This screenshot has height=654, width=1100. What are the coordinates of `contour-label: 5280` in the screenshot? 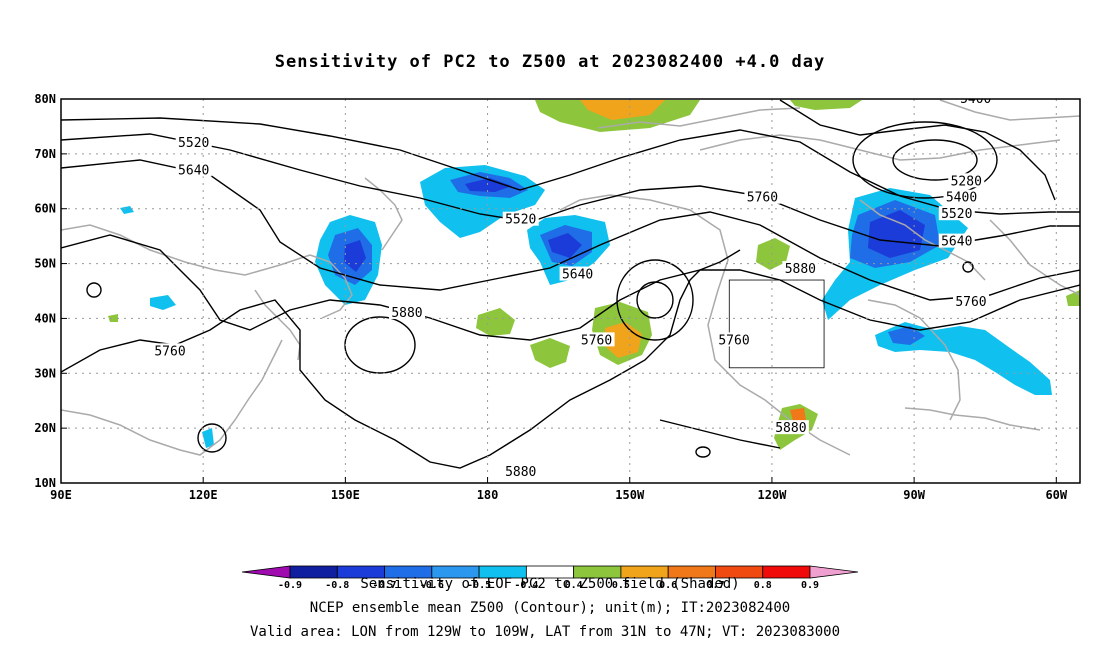 It's located at (966, 181).